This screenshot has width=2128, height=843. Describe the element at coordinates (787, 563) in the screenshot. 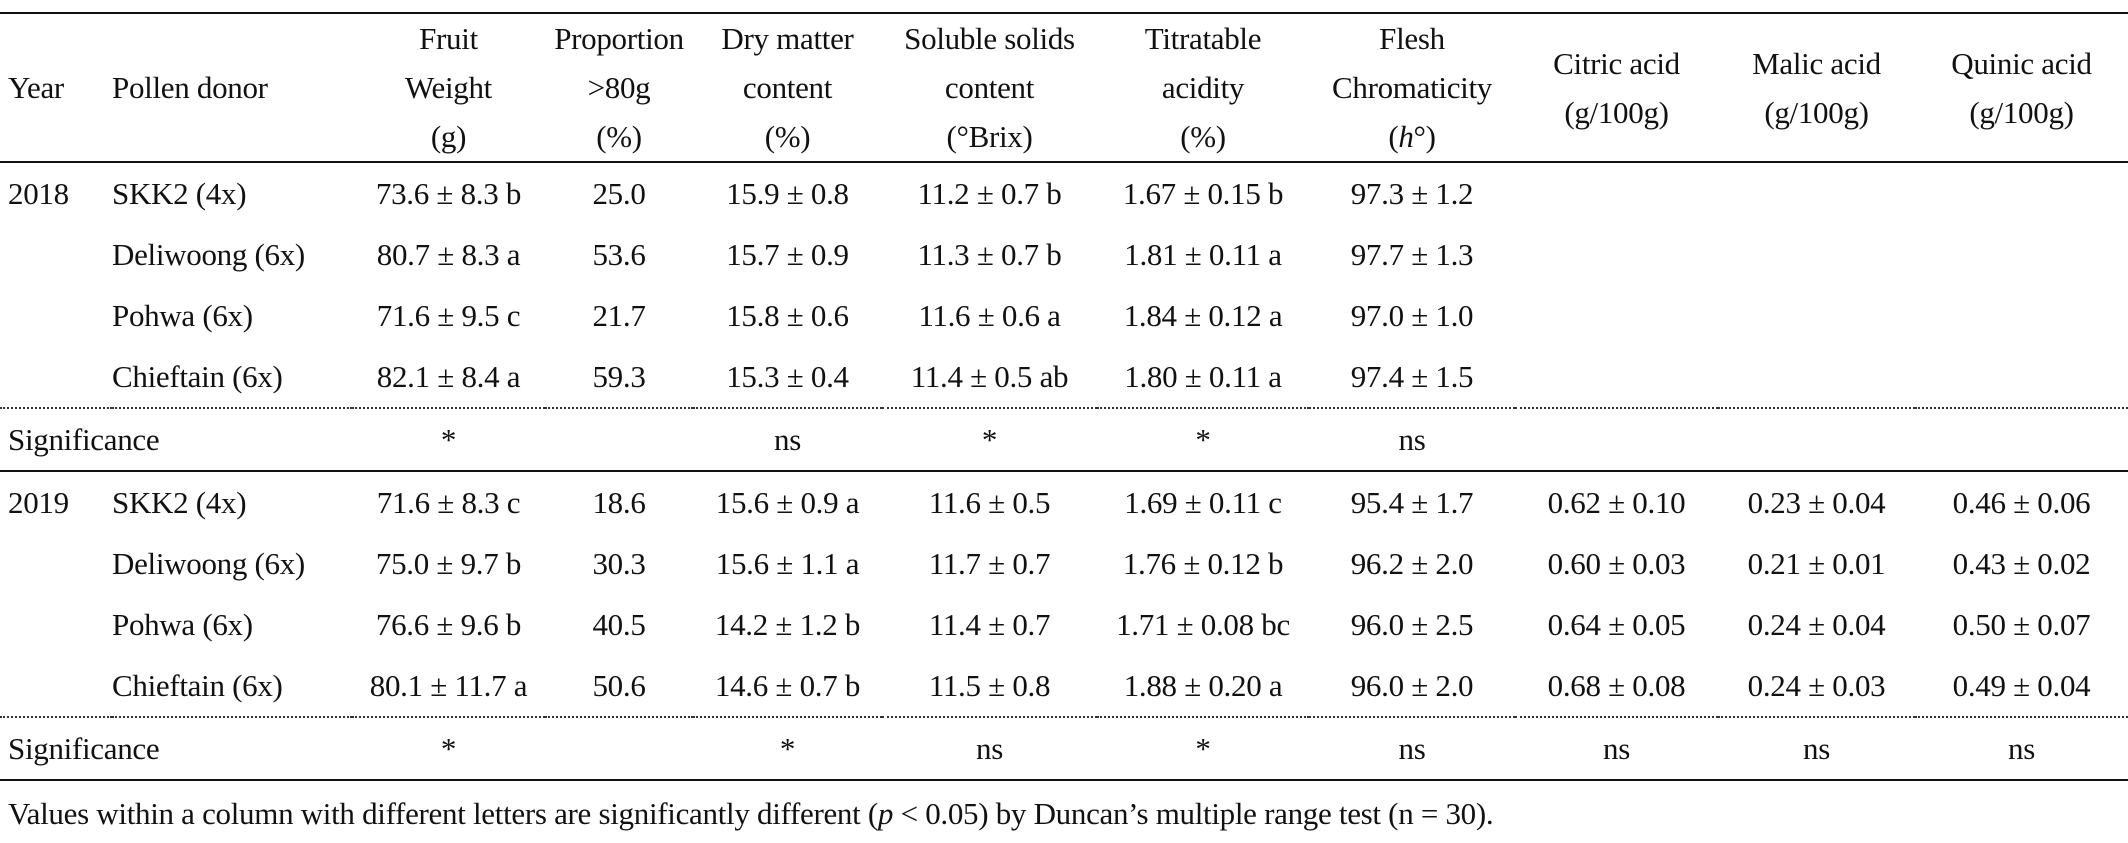

I see `value-cell: 15.6 ± 1.1 a` at that location.